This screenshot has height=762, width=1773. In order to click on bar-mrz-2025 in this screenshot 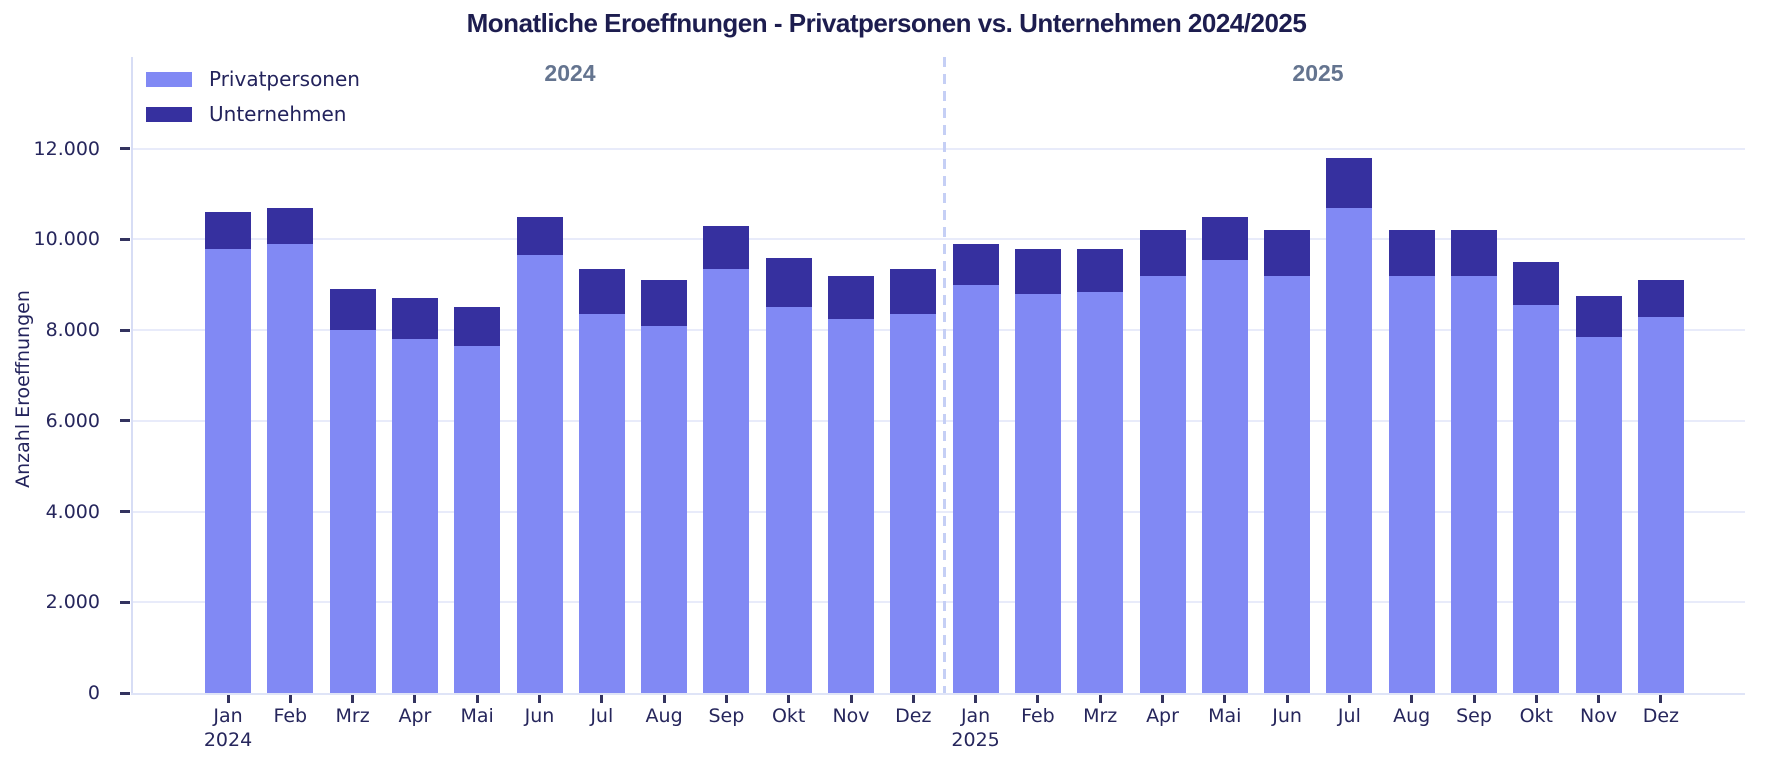, I will do `click(1100, 470)`.